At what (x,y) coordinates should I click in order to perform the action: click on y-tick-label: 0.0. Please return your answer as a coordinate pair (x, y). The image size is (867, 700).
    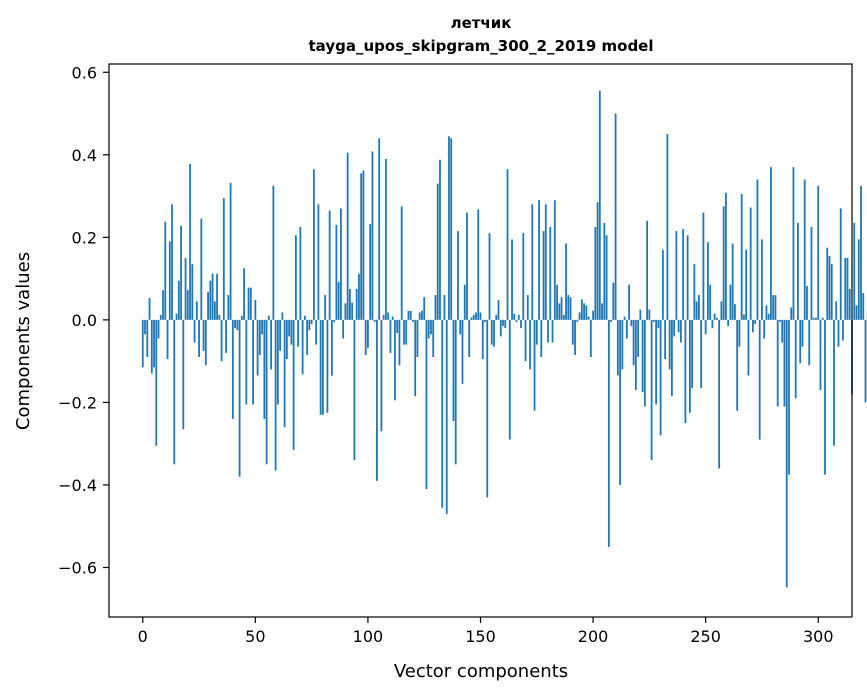
    Looking at the image, I should click on (84, 320).